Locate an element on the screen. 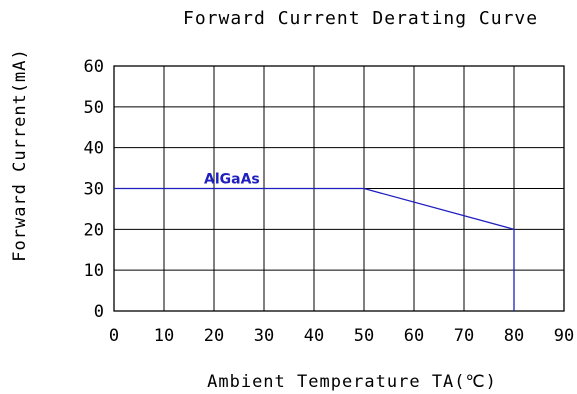 Image resolution: width=577 pixels, height=394 pixels. x-tick-label: 0 is located at coordinates (114, 336).